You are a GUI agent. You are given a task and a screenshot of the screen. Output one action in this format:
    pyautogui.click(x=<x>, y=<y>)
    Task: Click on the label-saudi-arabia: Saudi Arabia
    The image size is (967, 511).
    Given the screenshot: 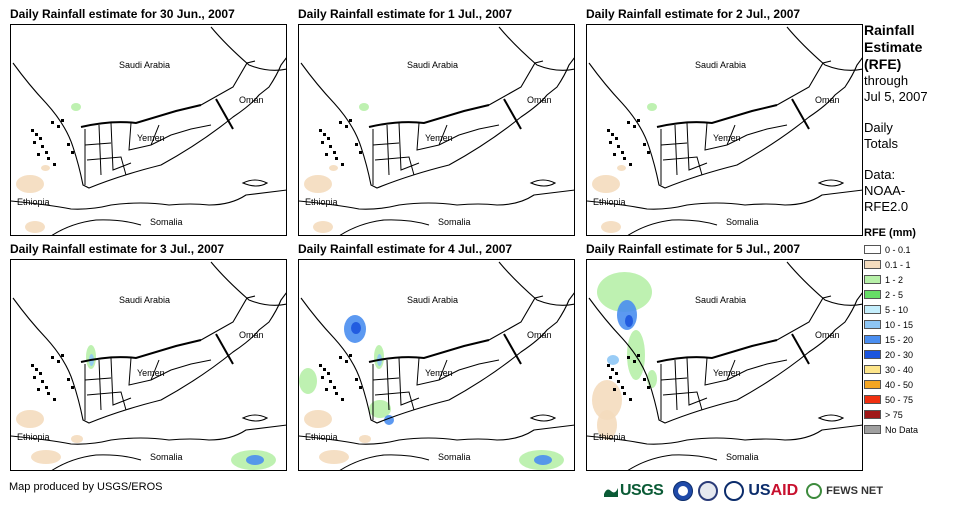 What is the action you would take?
    pyautogui.click(x=721, y=300)
    